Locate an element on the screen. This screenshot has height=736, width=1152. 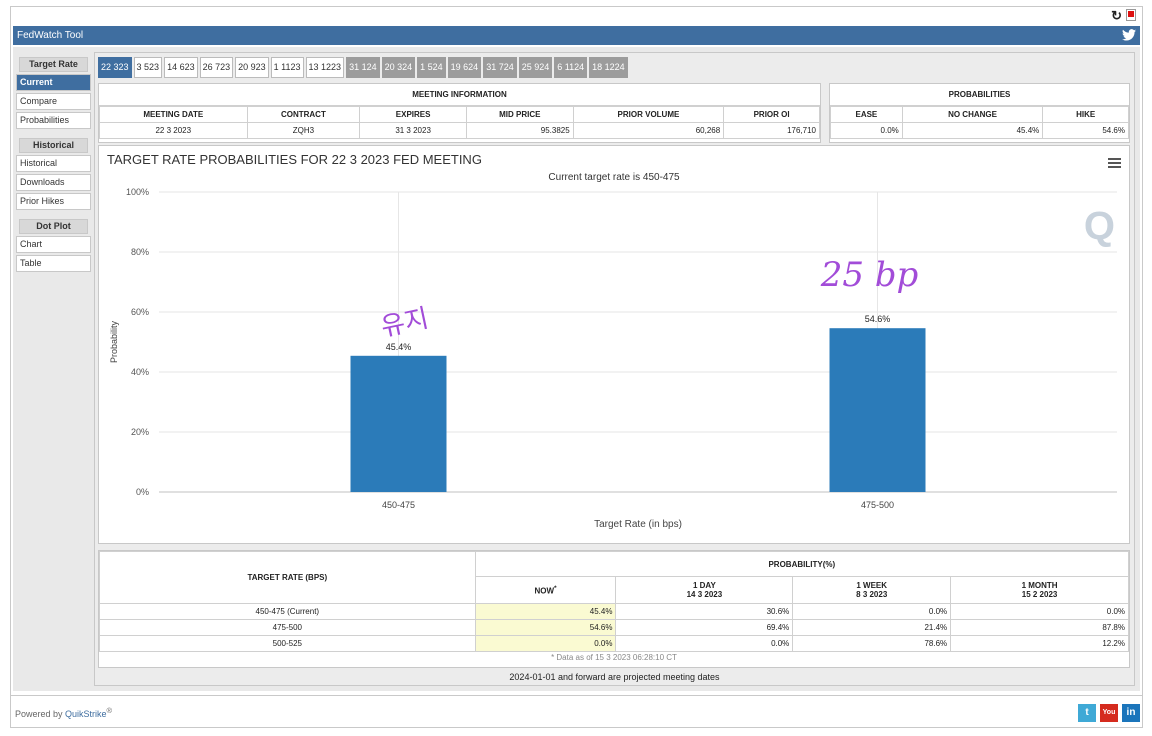
probability-value-hike: 54.6% is located at coordinates (1085, 130).